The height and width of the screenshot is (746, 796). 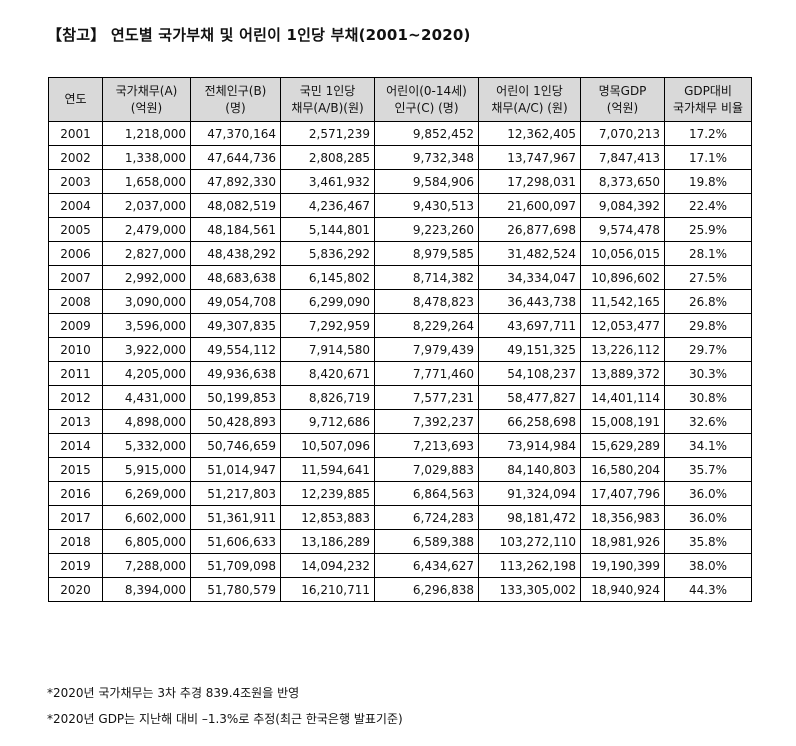 I want to click on cell-debt-to-gdp-ratio: 19.8%, so click(x=708, y=181).